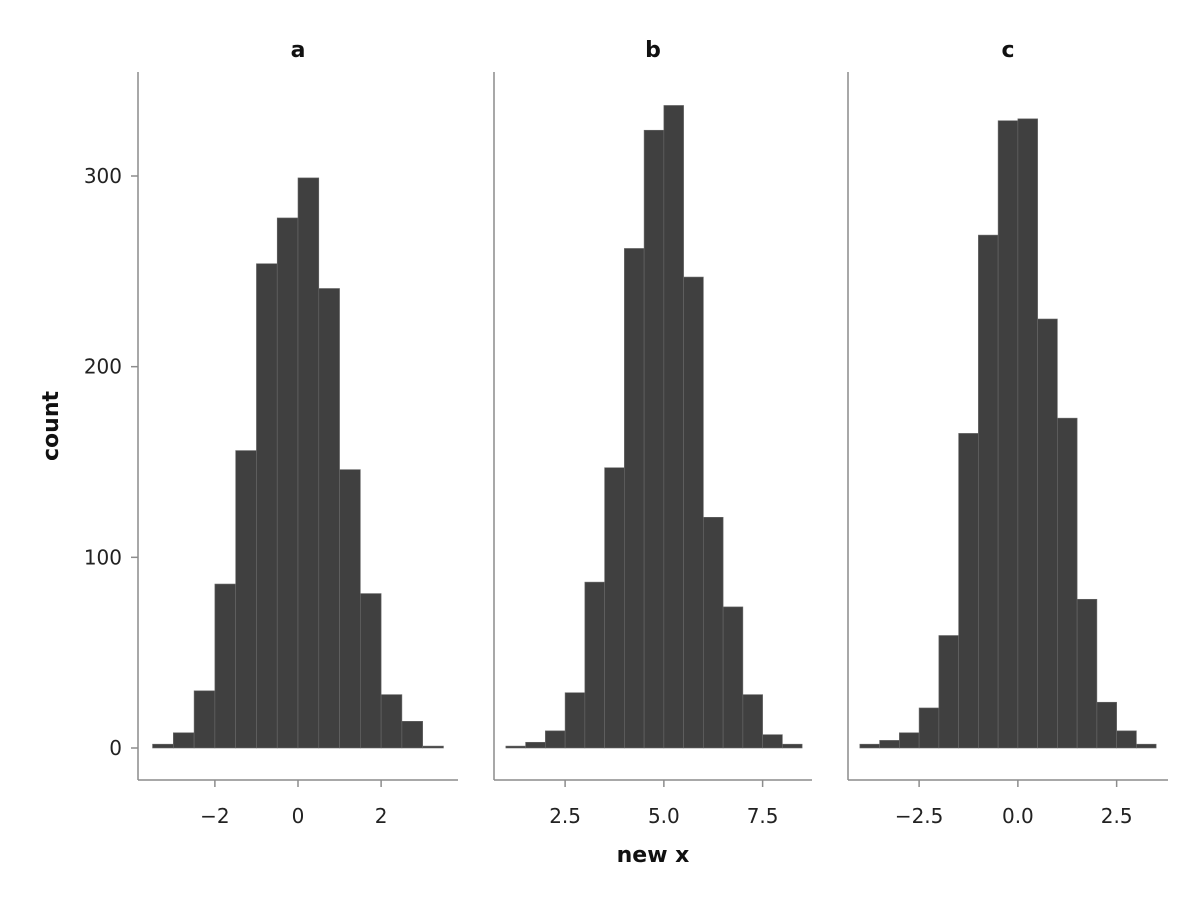 This screenshot has width=1200, height=900. I want to click on x-tick-label: −2.5, so click(919, 816).